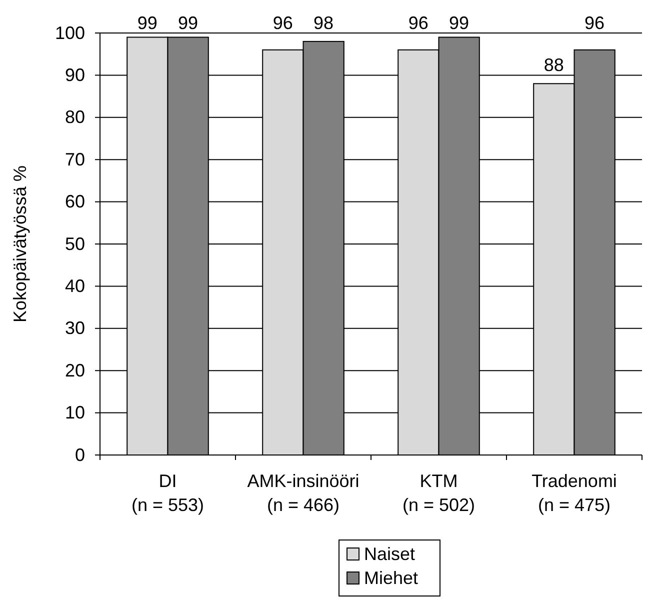 The image size is (666, 608). Describe the element at coordinates (74, 74) in the screenshot. I see `y-tick-label: 90` at that location.